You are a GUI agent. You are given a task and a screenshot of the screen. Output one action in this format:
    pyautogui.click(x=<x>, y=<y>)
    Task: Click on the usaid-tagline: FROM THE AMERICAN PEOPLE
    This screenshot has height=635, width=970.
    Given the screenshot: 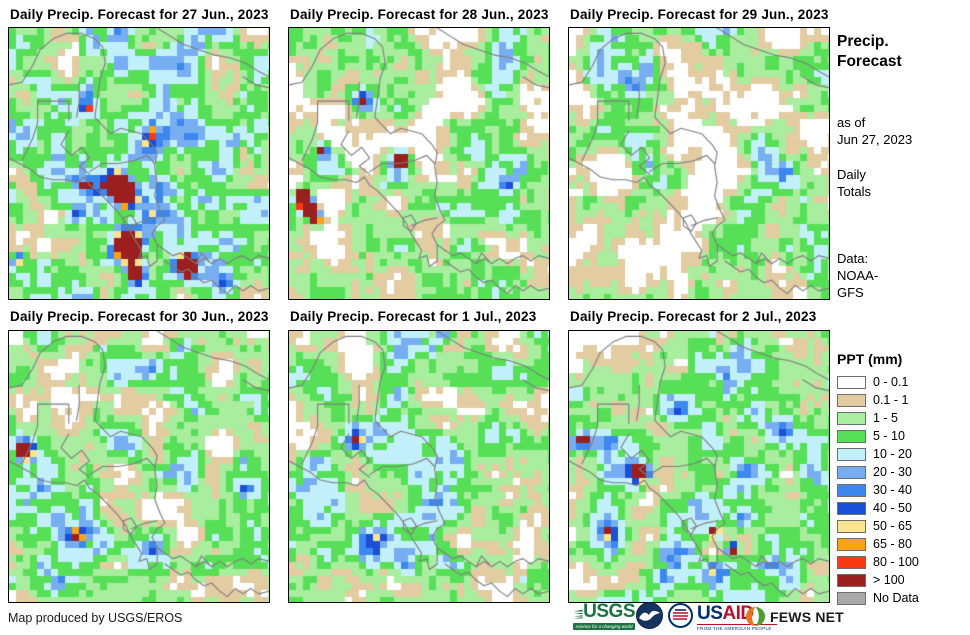 What is the action you would take?
    pyautogui.click(x=737, y=627)
    